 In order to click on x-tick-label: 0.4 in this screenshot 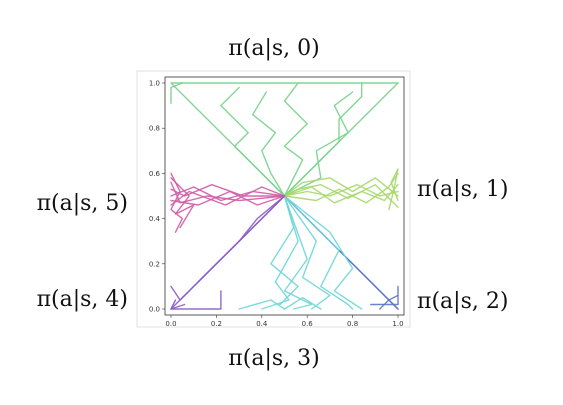, I will do `click(262, 324)`.